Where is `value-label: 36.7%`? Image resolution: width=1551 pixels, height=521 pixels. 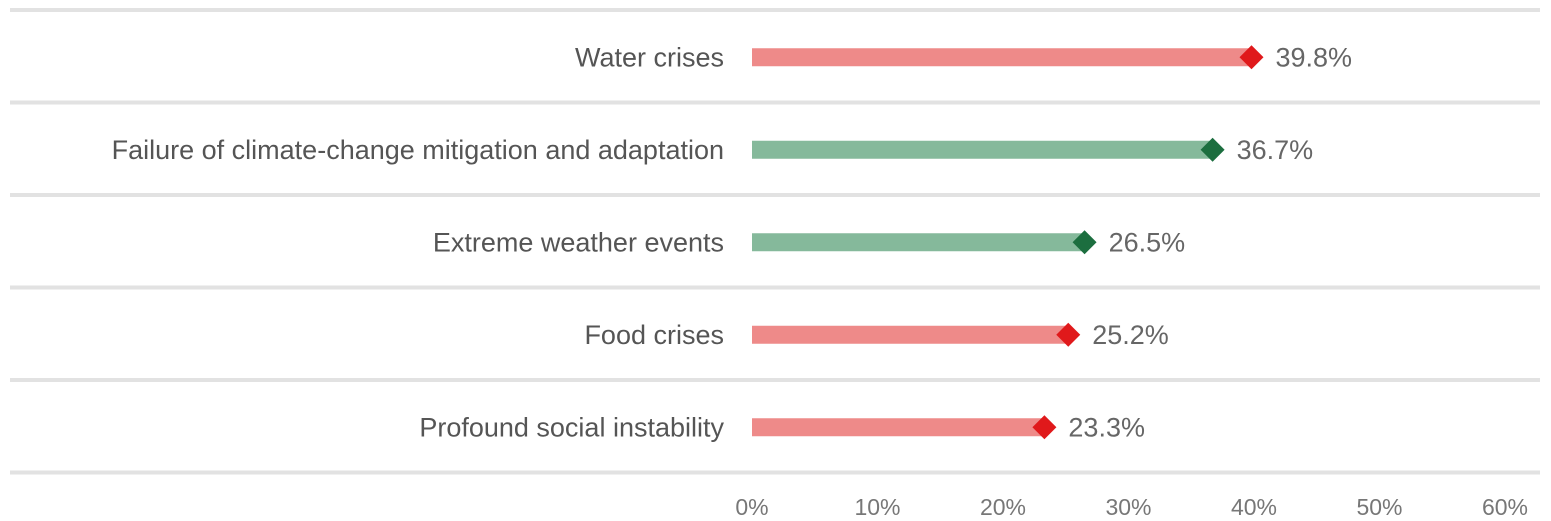 value-label: 36.7% is located at coordinates (1275, 150).